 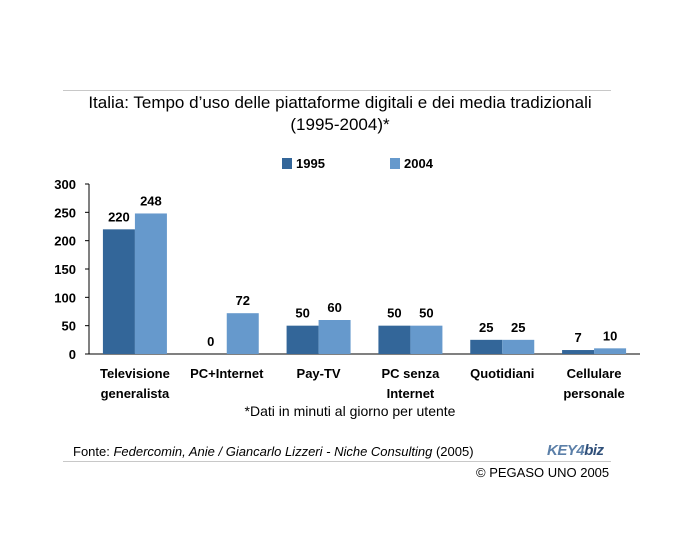 What do you see at coordinates (65, 212) in the screenshot?
I see `y-tick-label: 250` at bounding box center [65, 212].